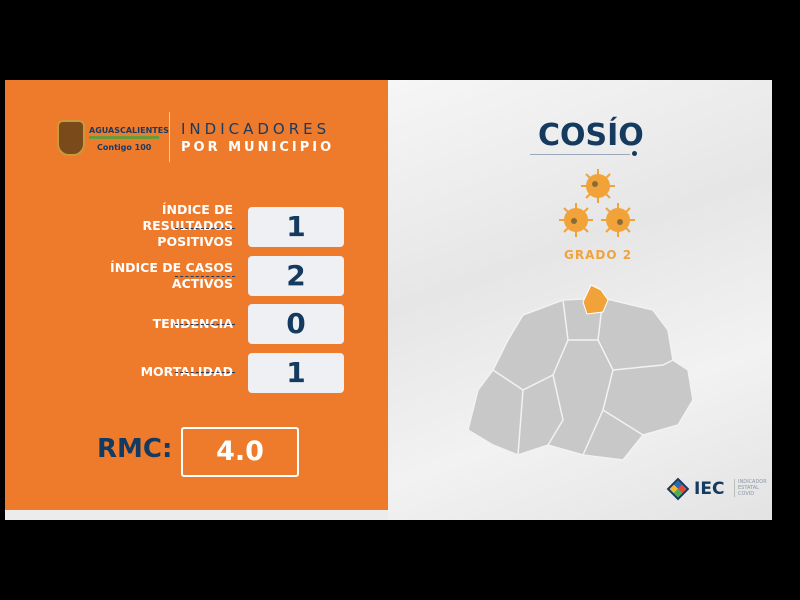  I want to click on indicator-value: 2, so click(296, 276).